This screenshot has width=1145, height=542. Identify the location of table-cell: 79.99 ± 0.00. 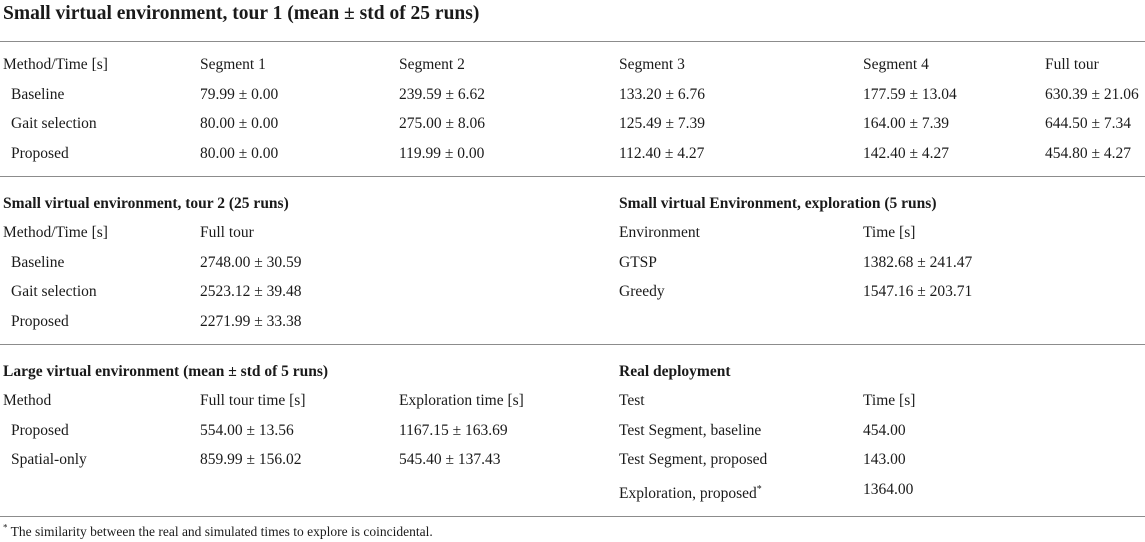
(239, 94).